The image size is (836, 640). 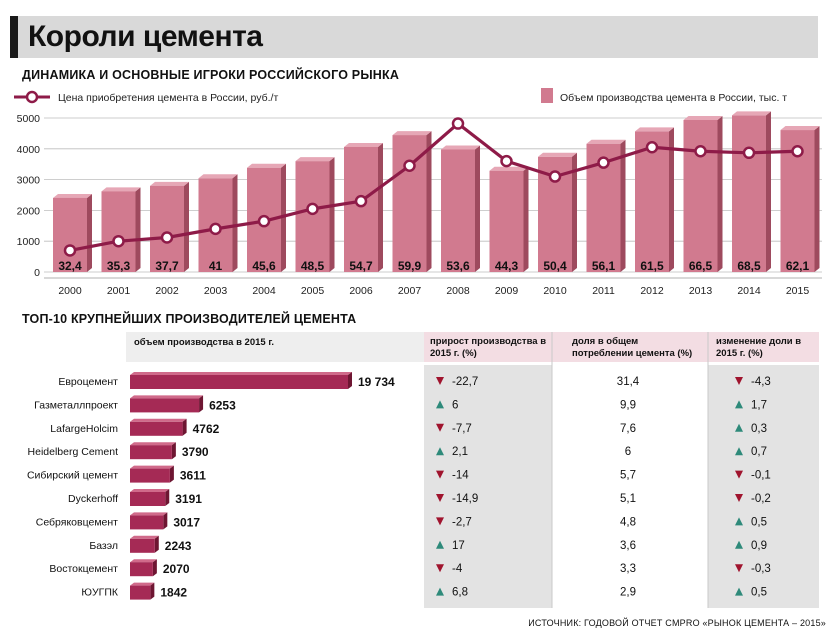 I want to click on x-tick-label: 2003, so click(x=216, y=291).